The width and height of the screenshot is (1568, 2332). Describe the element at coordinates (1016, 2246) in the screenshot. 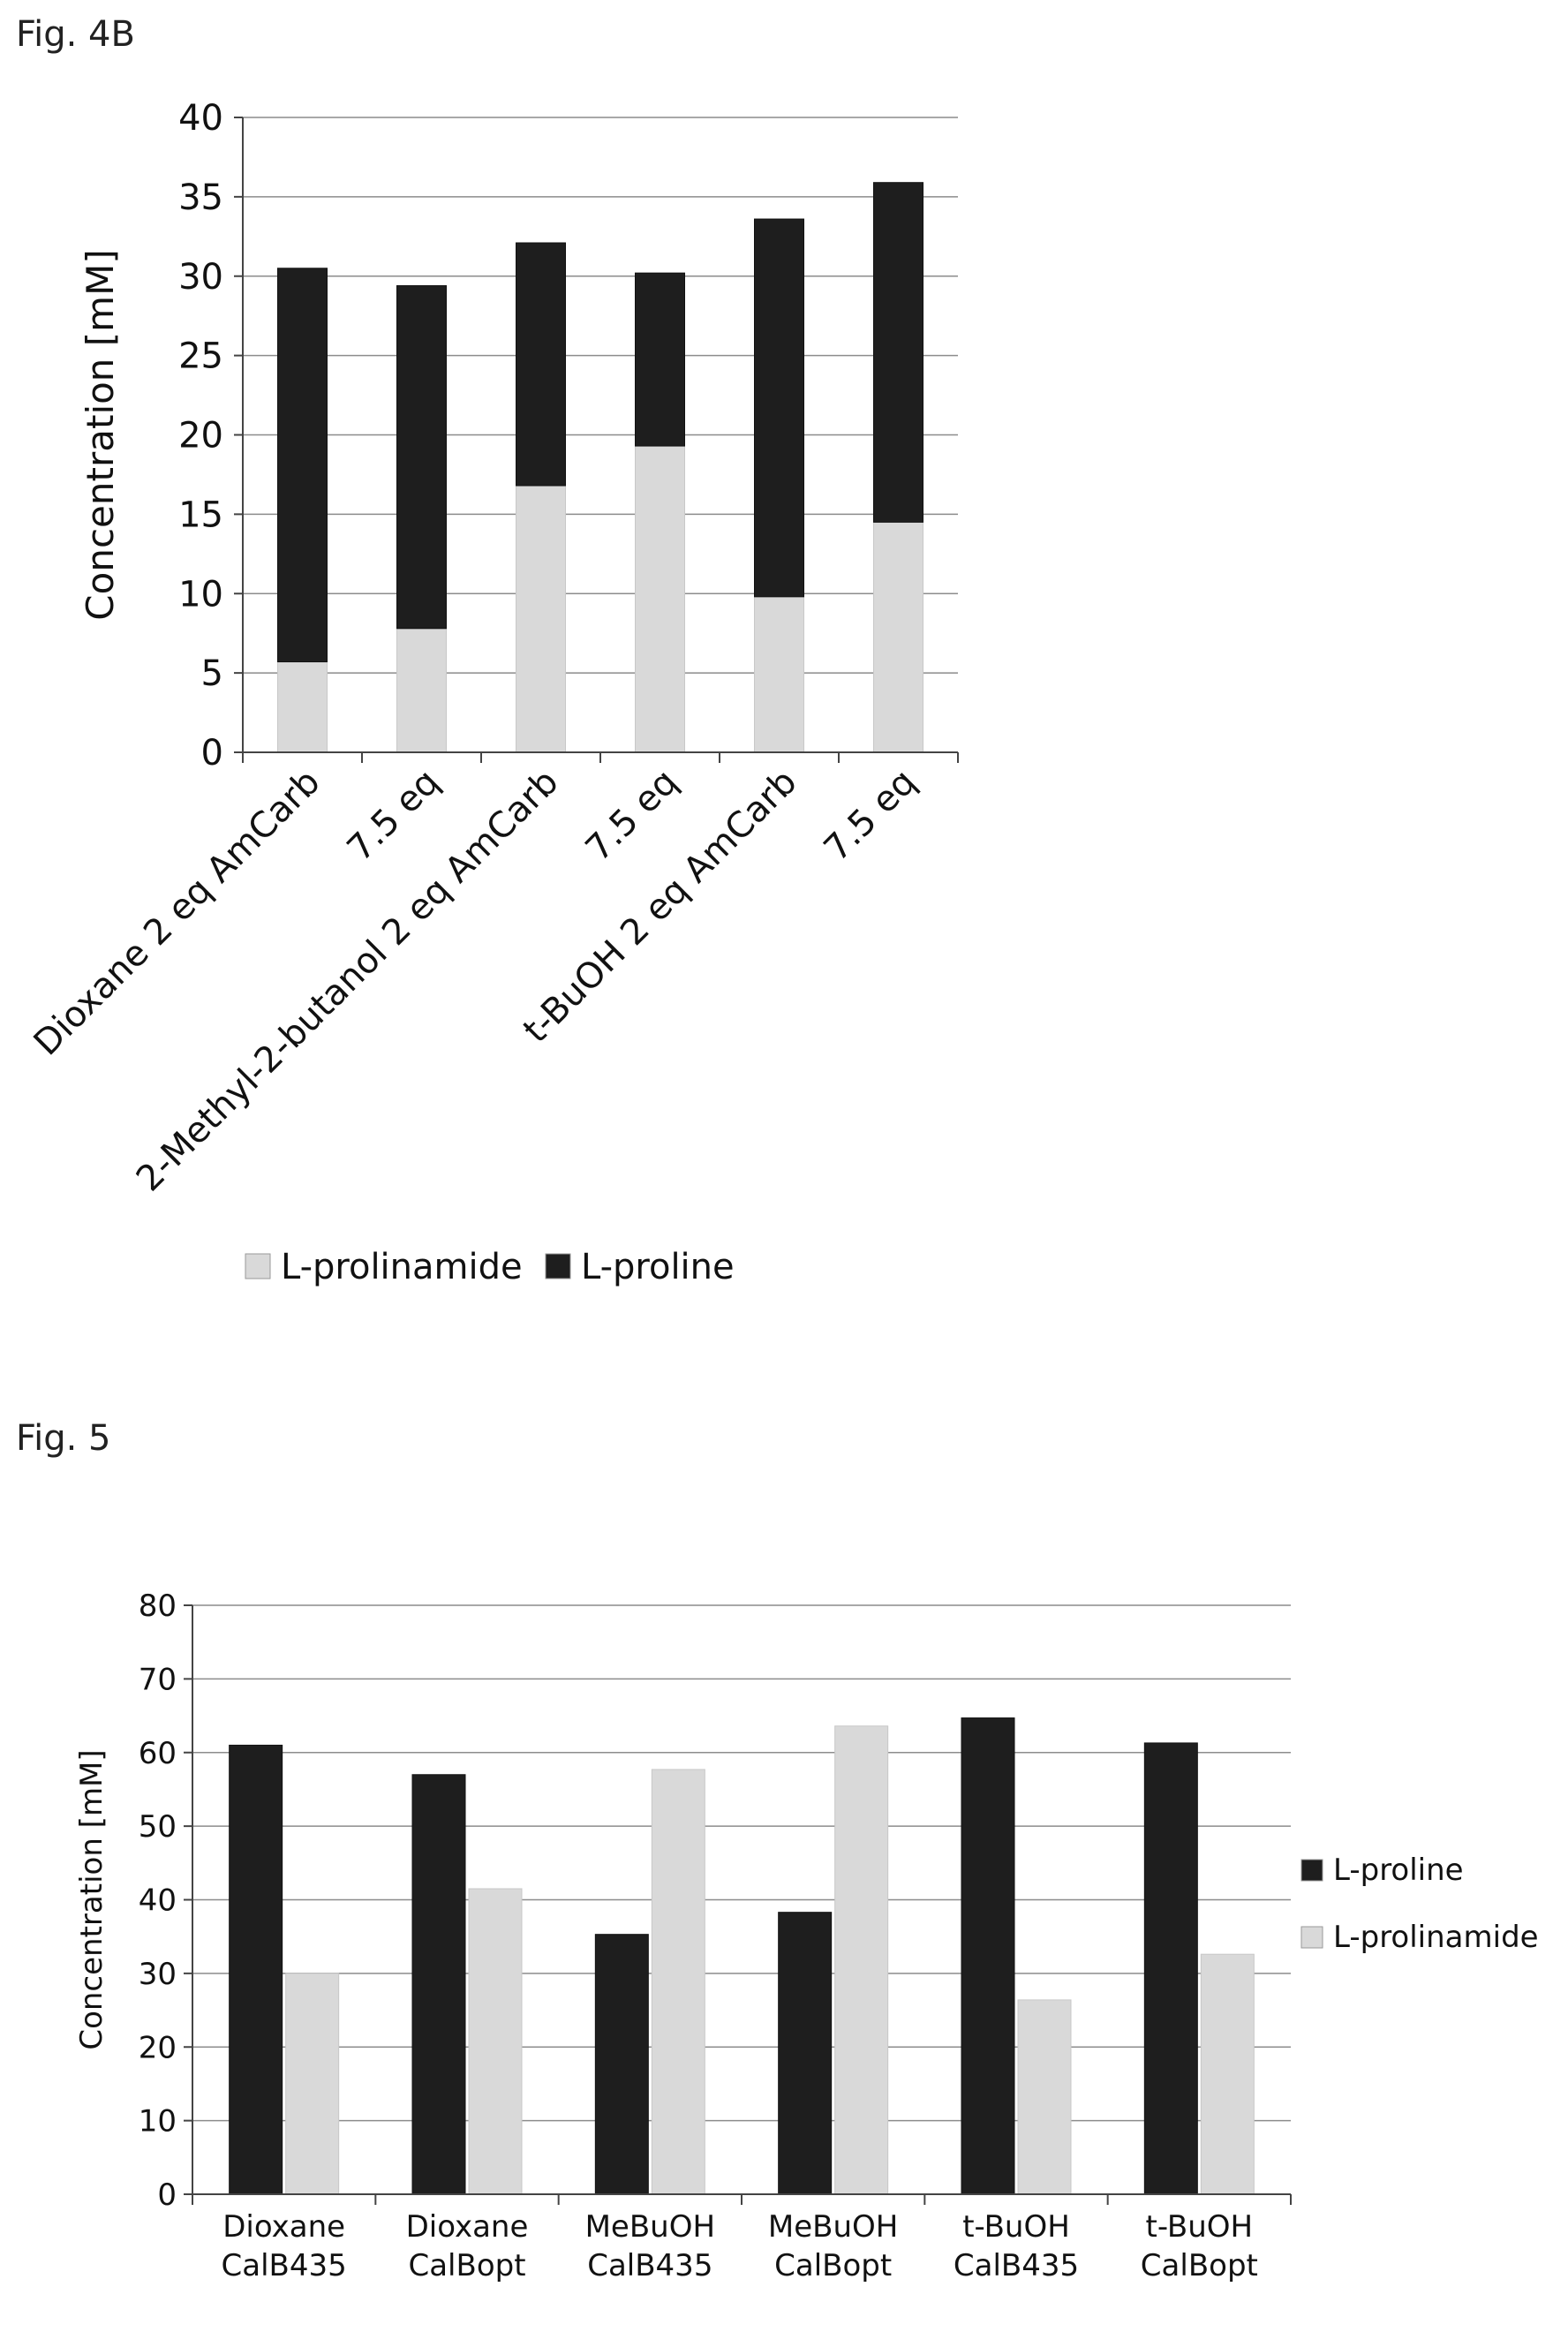

I see `x-tick-label: t-BuOH CalB435` at that location.